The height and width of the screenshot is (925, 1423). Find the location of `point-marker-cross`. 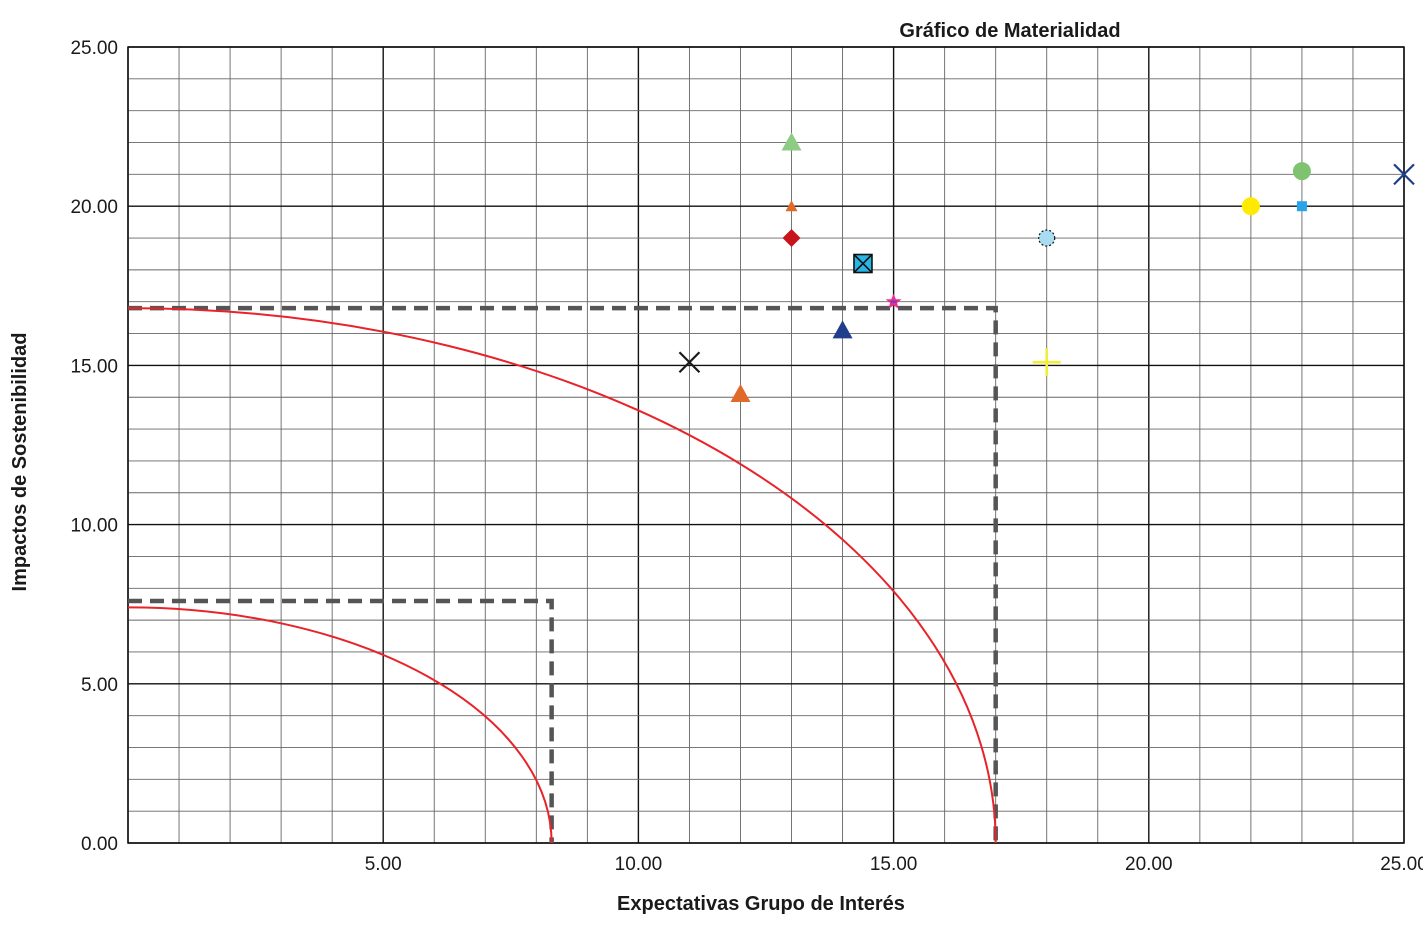

point-marker-cross is located at coordinates (863, 263).